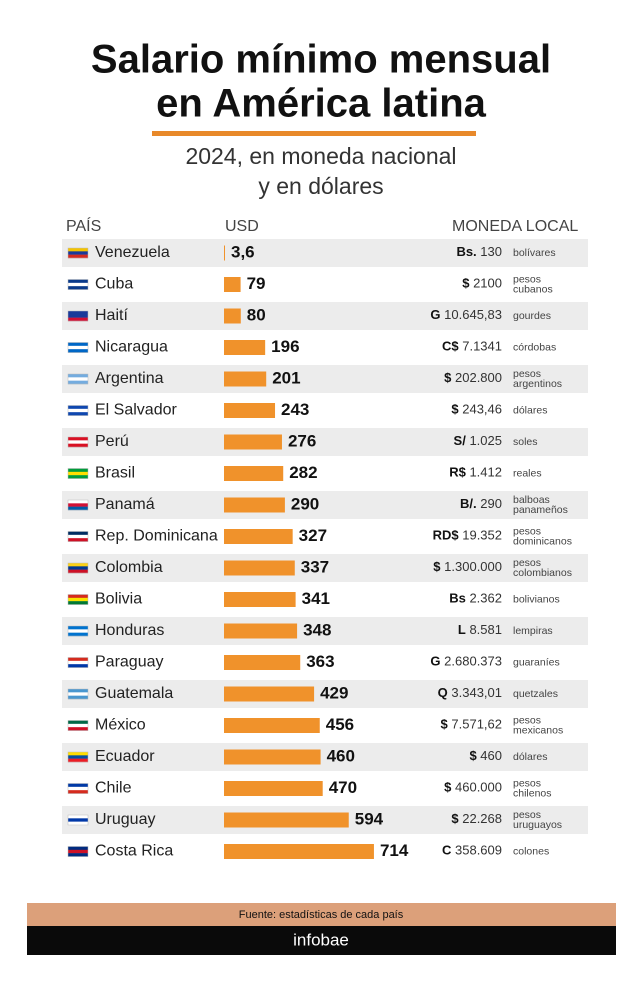 The width and height of the screenshot is (642, 982). Describe the element at coordinates (534, 253) in the screenshot. I see `currency-name: bolívares` at that location.